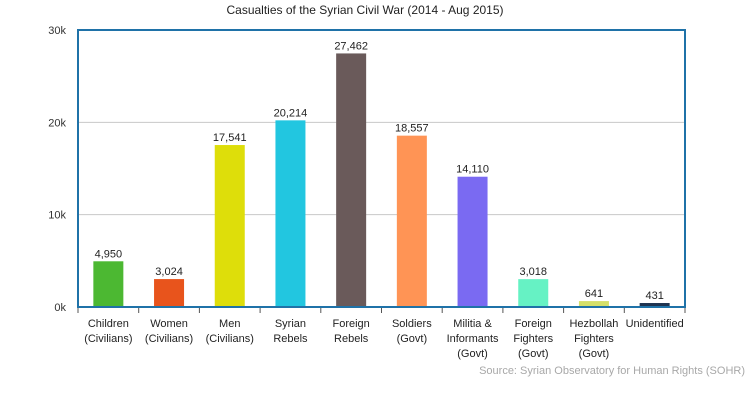 The image size is (746, 405). What do you see at coordinates (533, 272) in the screenshot?
I see `value-label: 3,018` at bounding box center [533, 272].